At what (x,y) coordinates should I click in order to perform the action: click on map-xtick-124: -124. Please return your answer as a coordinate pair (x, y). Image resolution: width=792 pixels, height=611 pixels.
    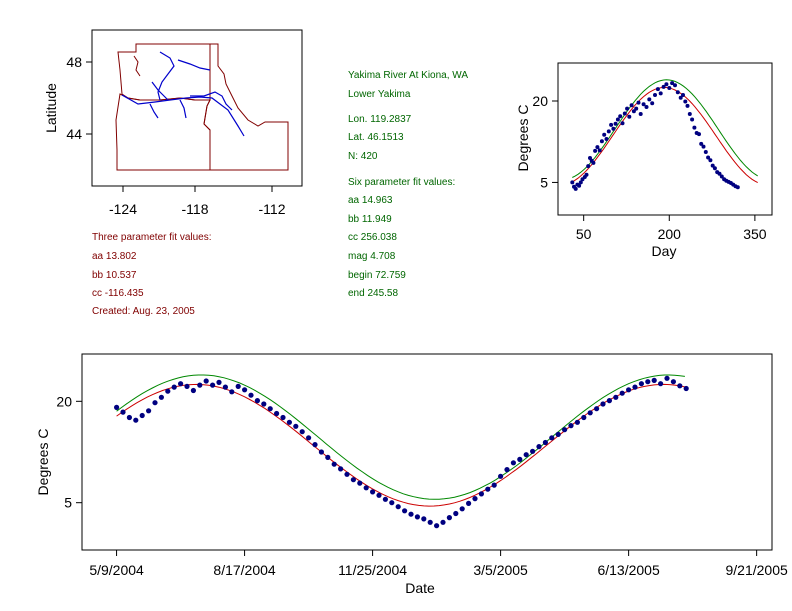
    Looking at the image, I should click on (123, 209).